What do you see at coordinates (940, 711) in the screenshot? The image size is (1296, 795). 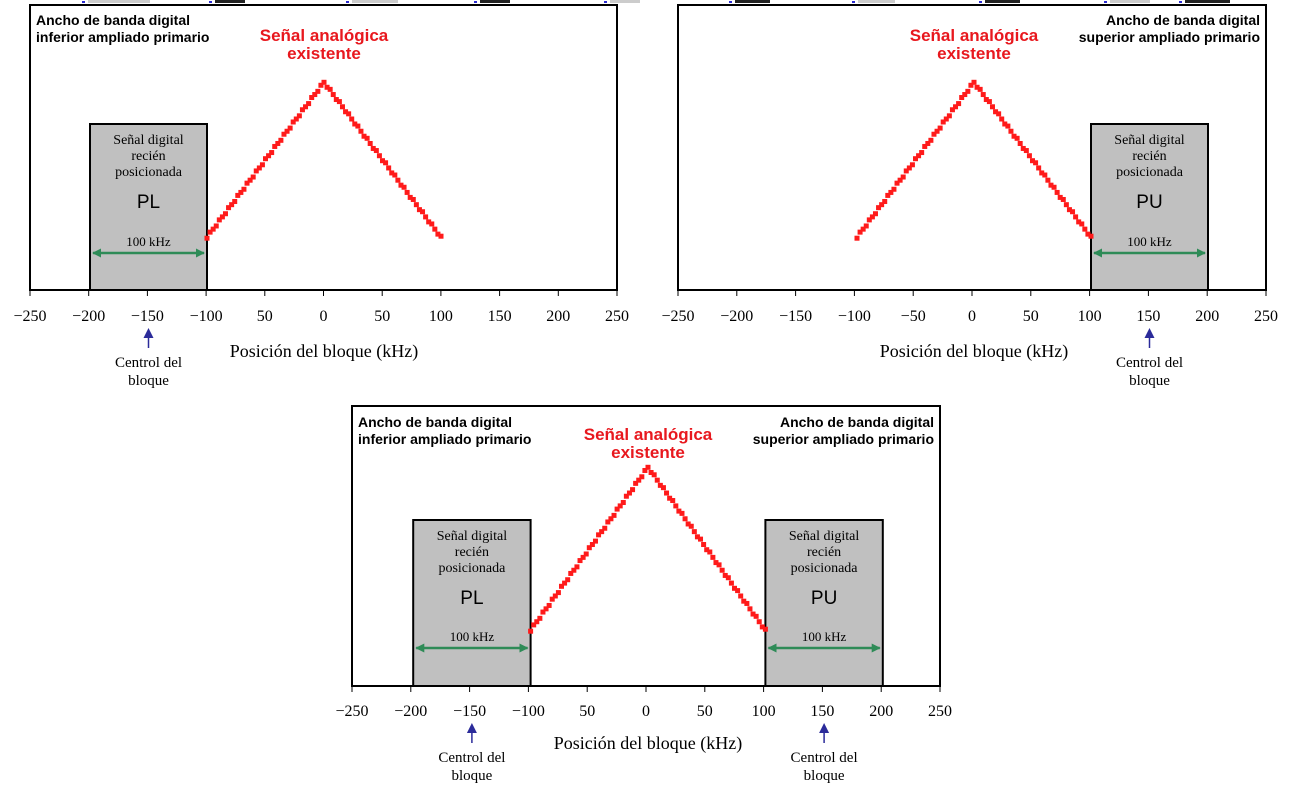 I see `tick-label: 250` at bounding box center [940, 711].